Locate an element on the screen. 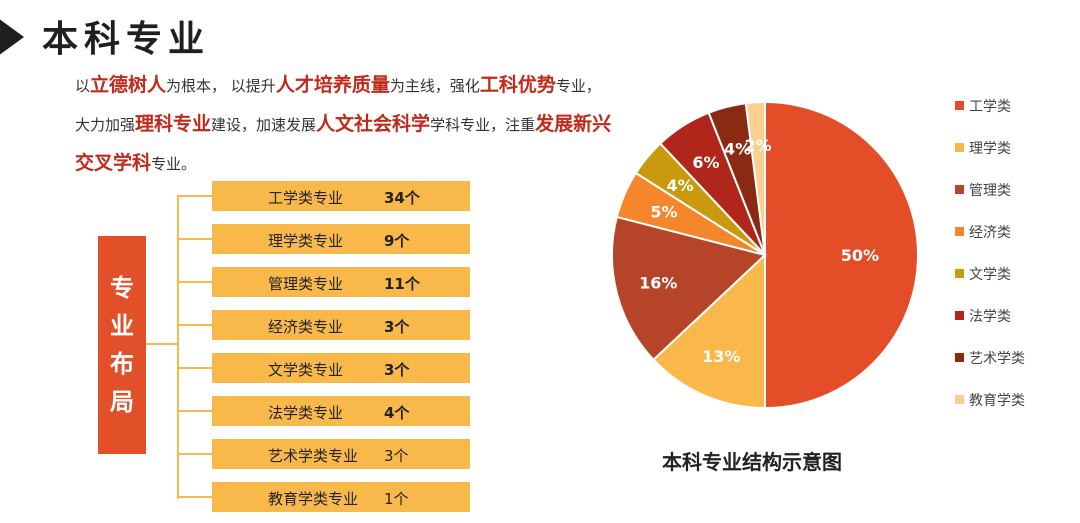 The height and width of the screenshot is (523, 1080). side-label-char: 布 is located at coordinates (122, 364).